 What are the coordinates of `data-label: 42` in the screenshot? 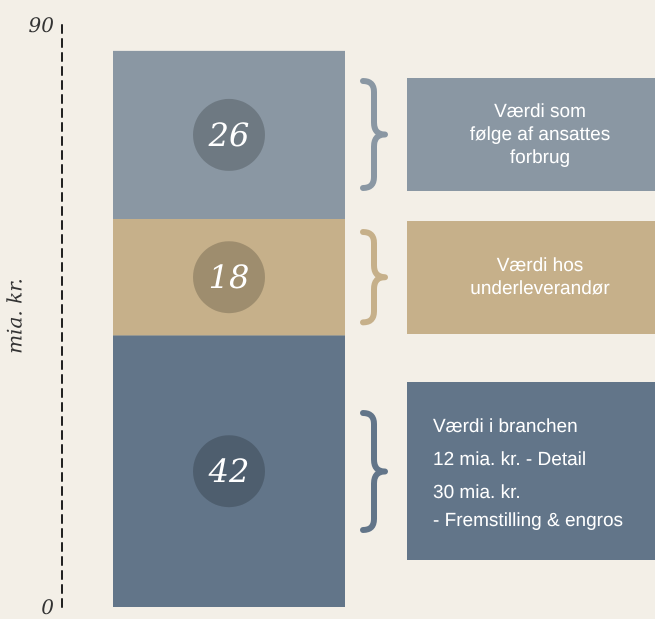 It's located at (229, 471).